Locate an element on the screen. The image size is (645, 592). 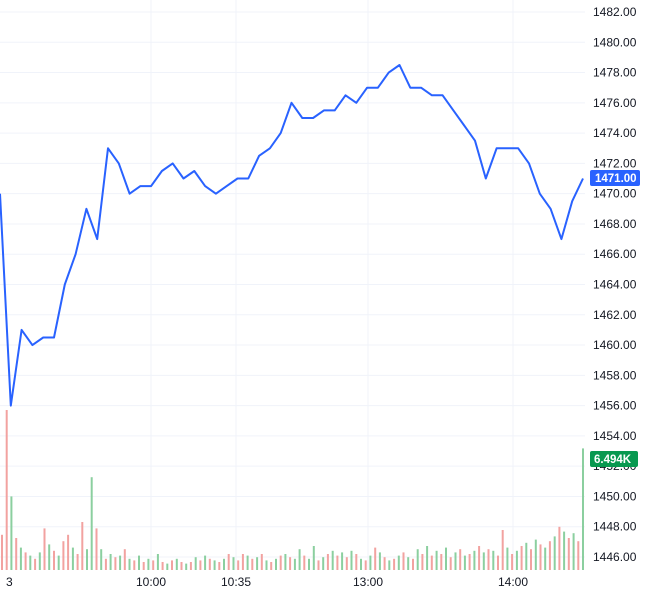
last-price-label: 1471.00 is located at coordinates (616, 179).